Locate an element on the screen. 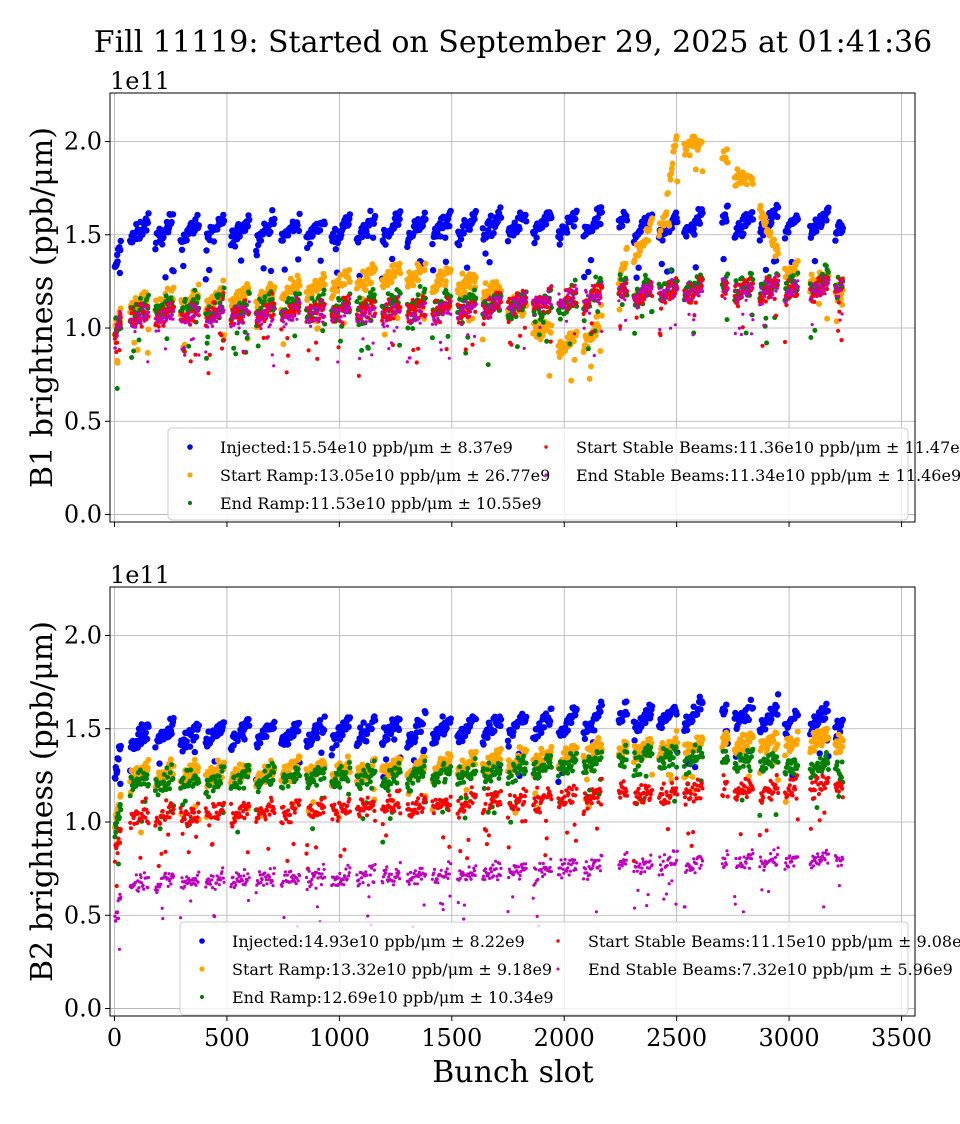 This screenshot has width=960, height=1124. legend-marker is located at coordinates (190, 503).